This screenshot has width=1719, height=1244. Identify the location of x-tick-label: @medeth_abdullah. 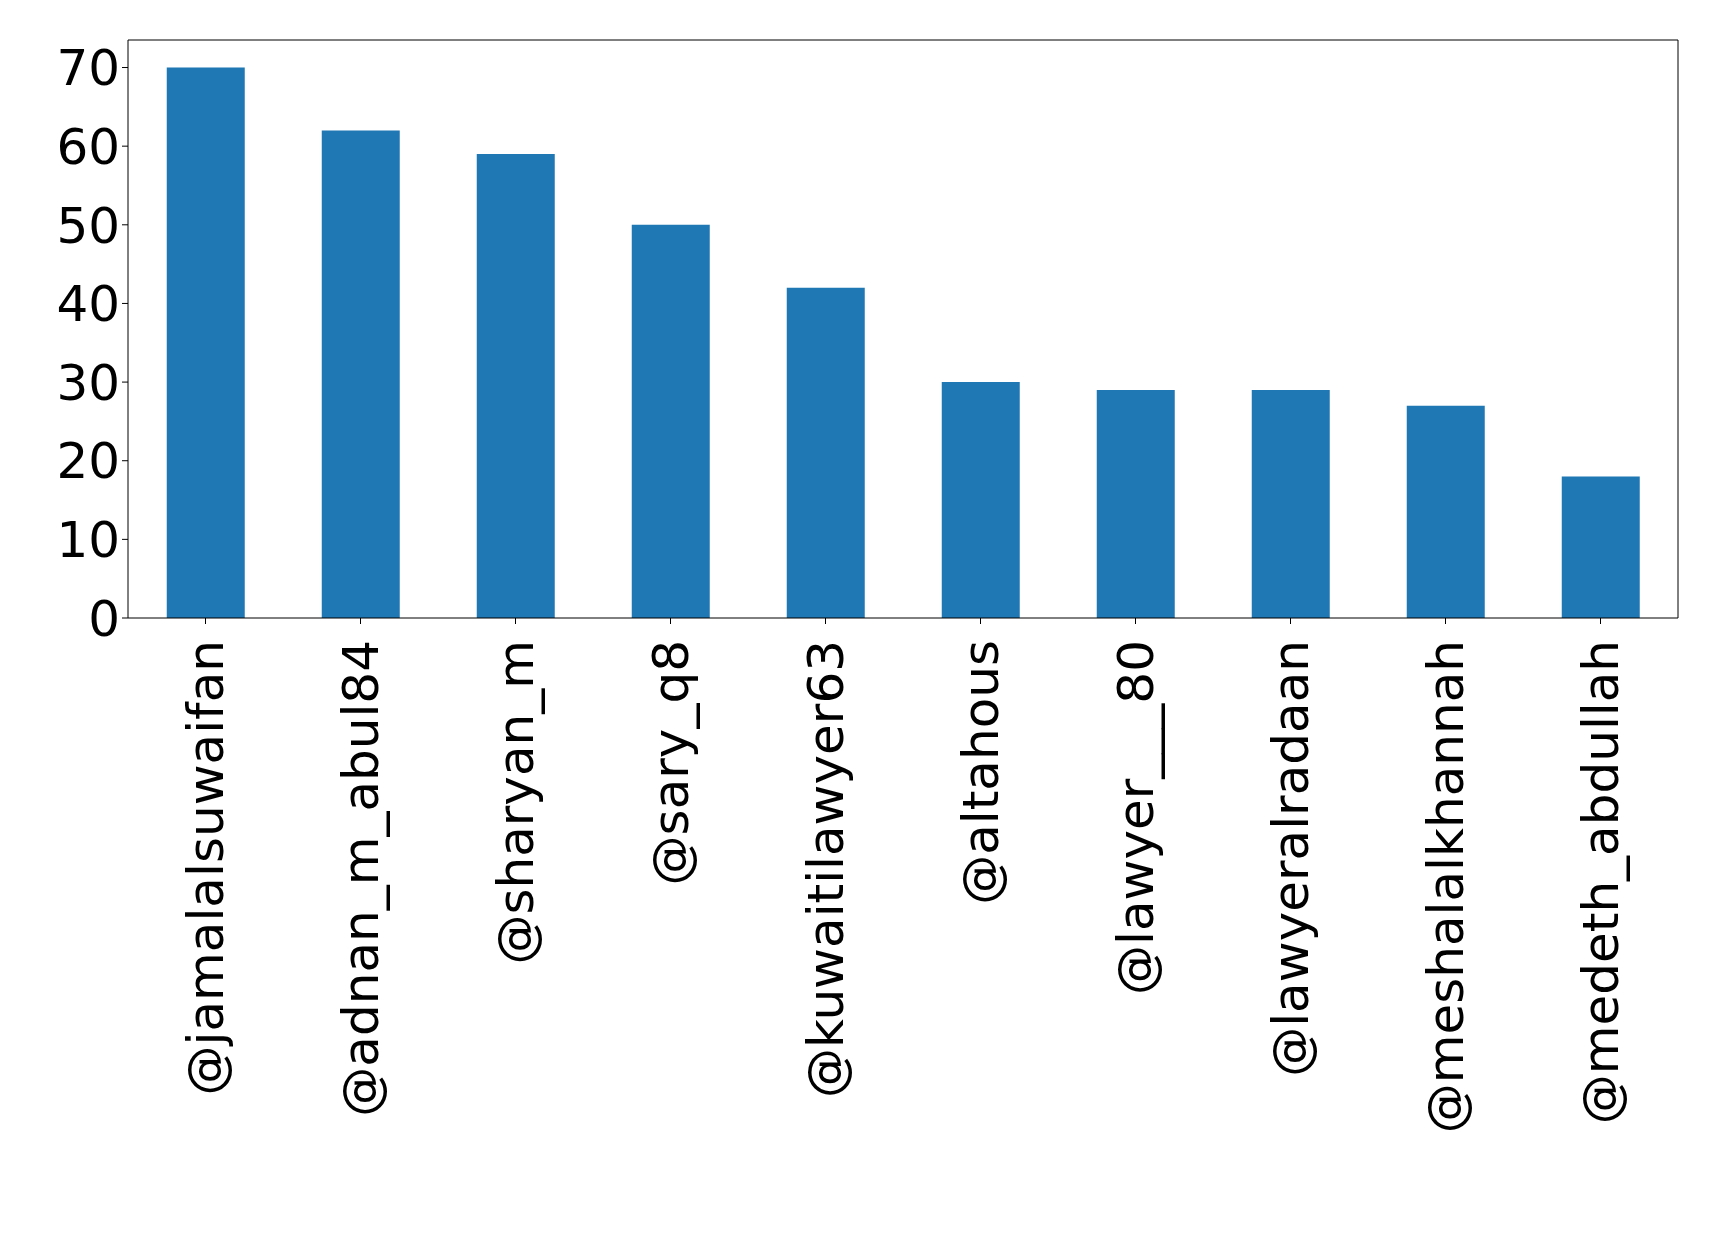
(1600, 882).